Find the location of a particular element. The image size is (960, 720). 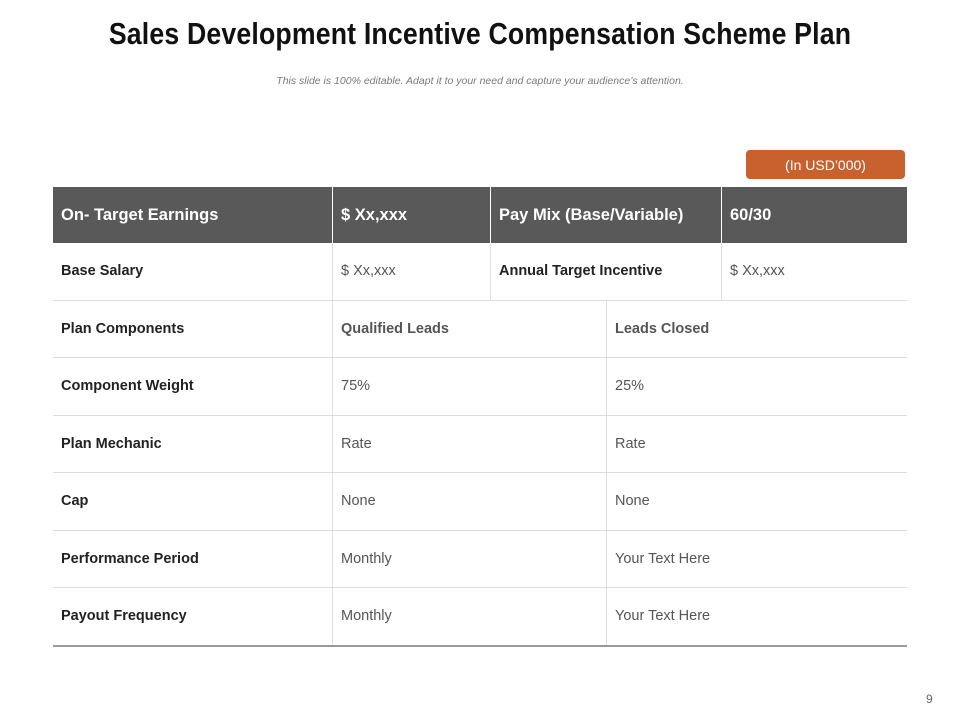

base-salary-value: $ Xx,xxx is located at coordinates (411, 271).